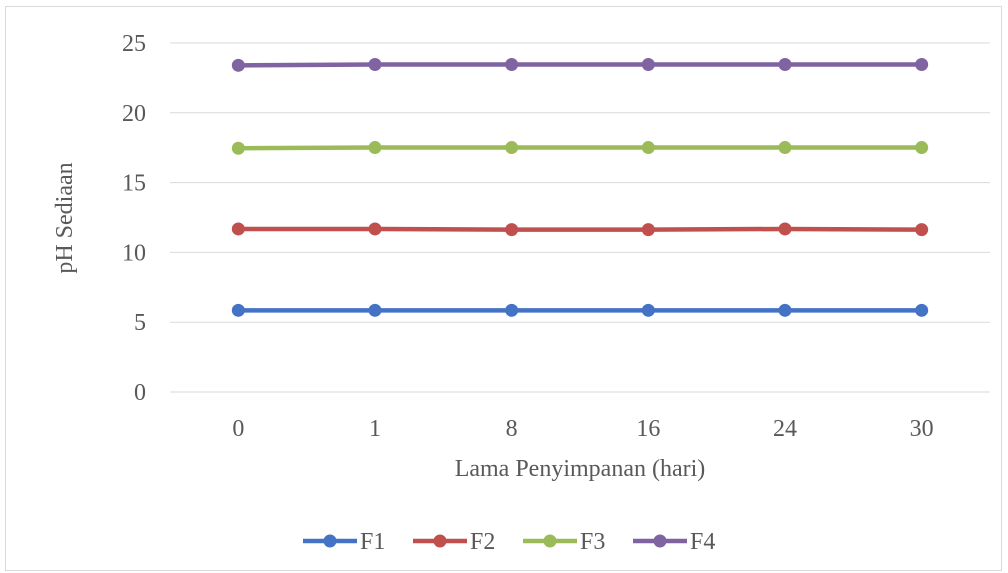 This screenshot has width=1008, height=573. Describe the element at coordinates (922, 429) in the screenshot. I see `x-tick-label: 30` at that location.